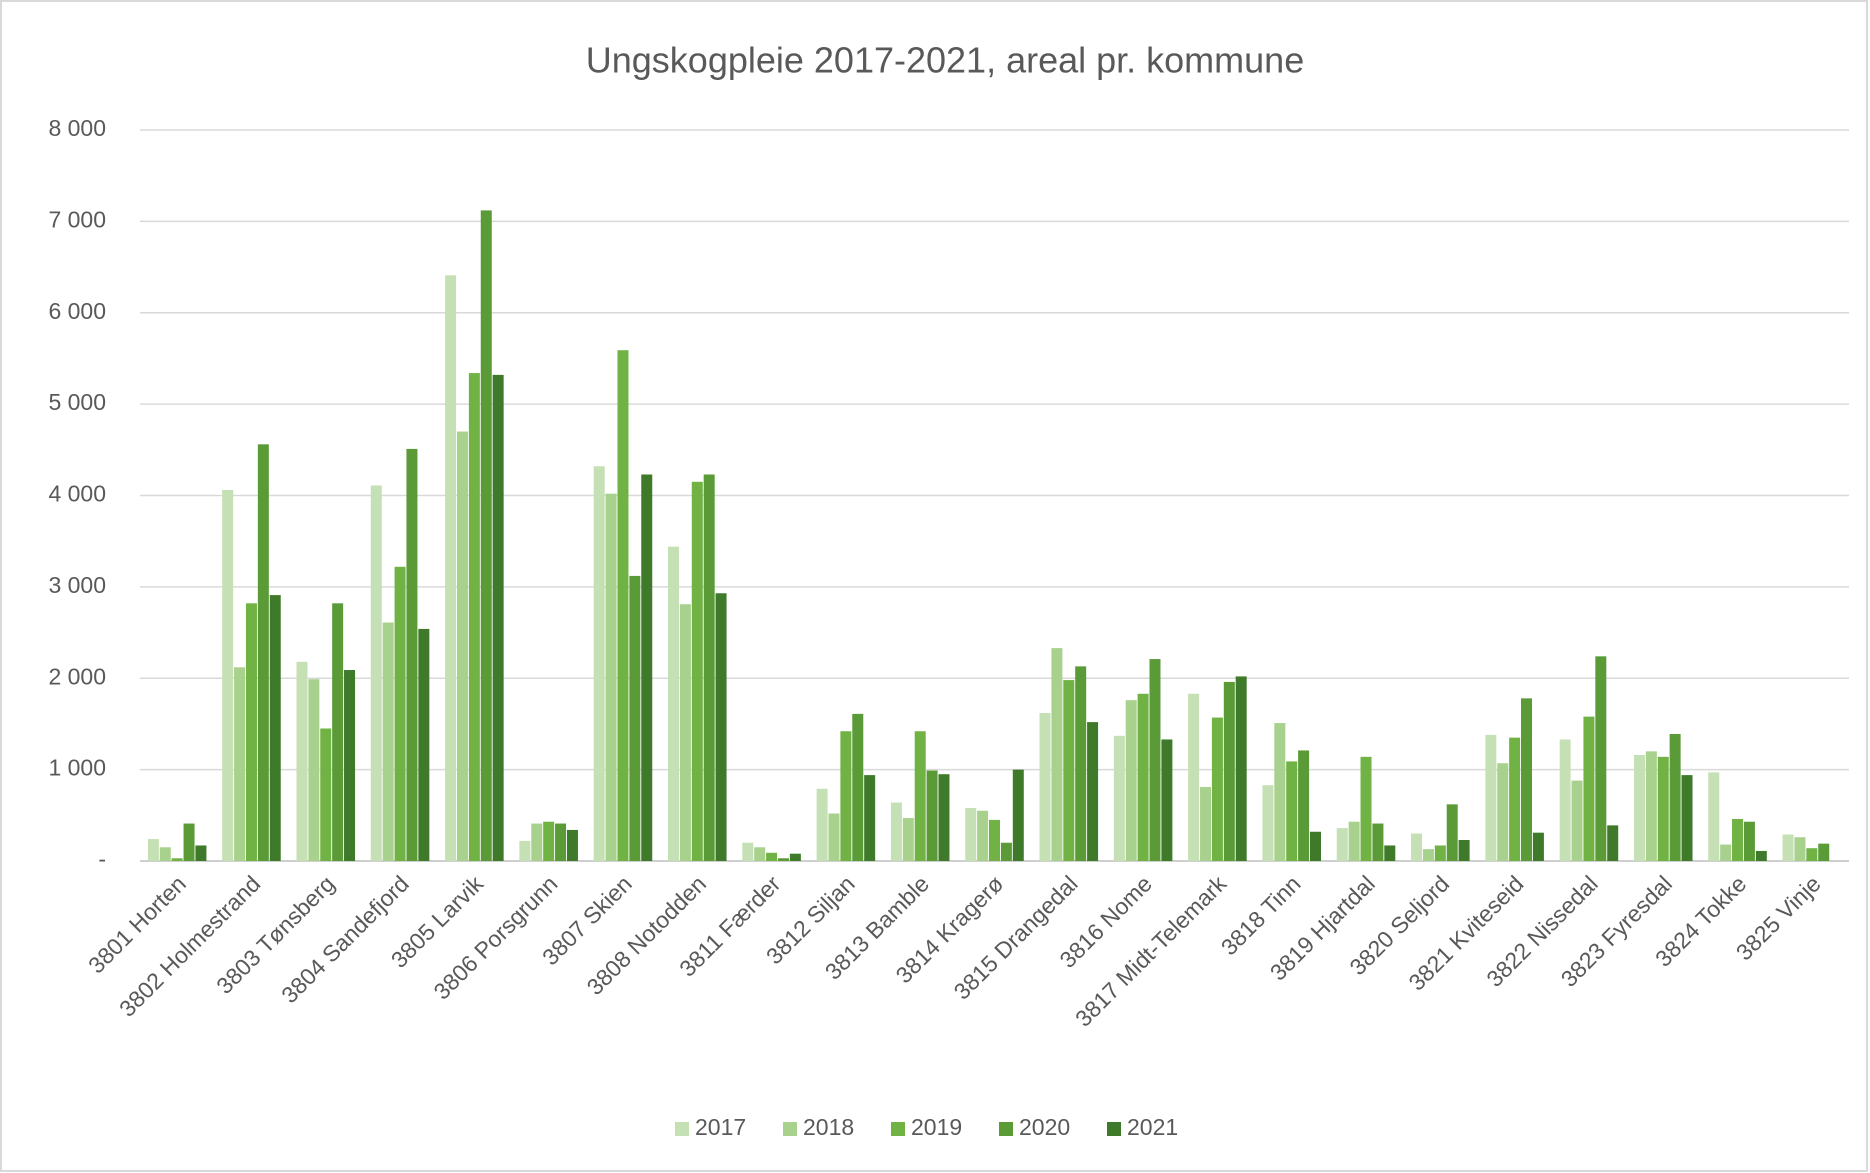 Image resolution: width=1870 pixels, height=1173 pixels. I want to click on y-tick-label: 6 000, so click(77, 311).